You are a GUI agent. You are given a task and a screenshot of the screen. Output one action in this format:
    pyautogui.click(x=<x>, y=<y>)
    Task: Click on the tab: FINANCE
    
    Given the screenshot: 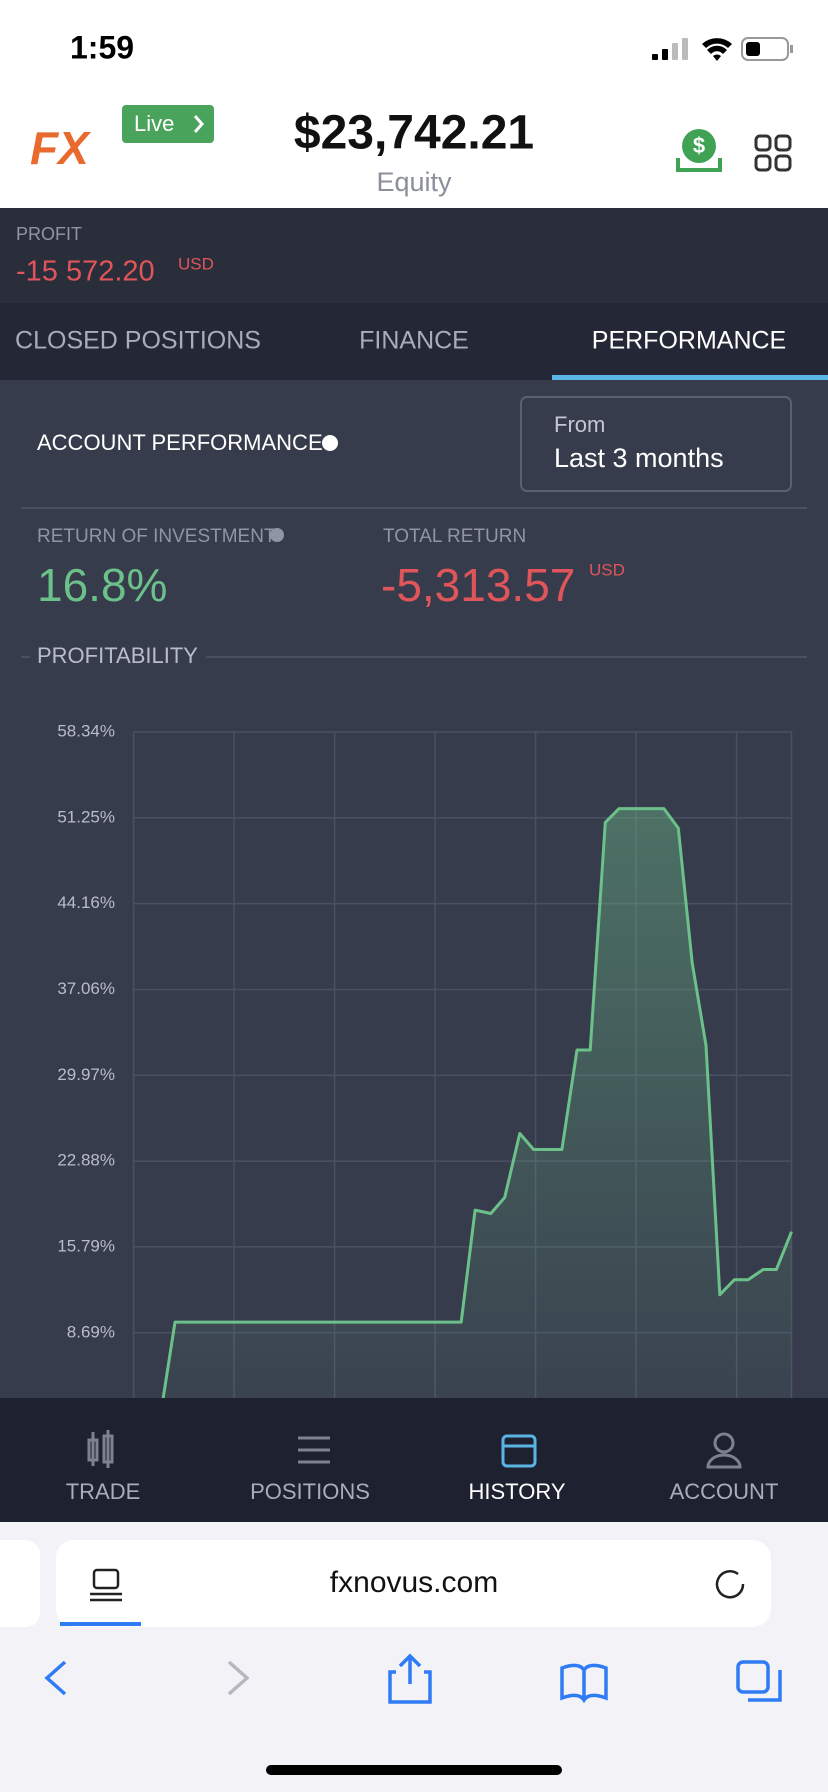 What is the action you would take?
    pyautogui.click(x=414, y=341)
    